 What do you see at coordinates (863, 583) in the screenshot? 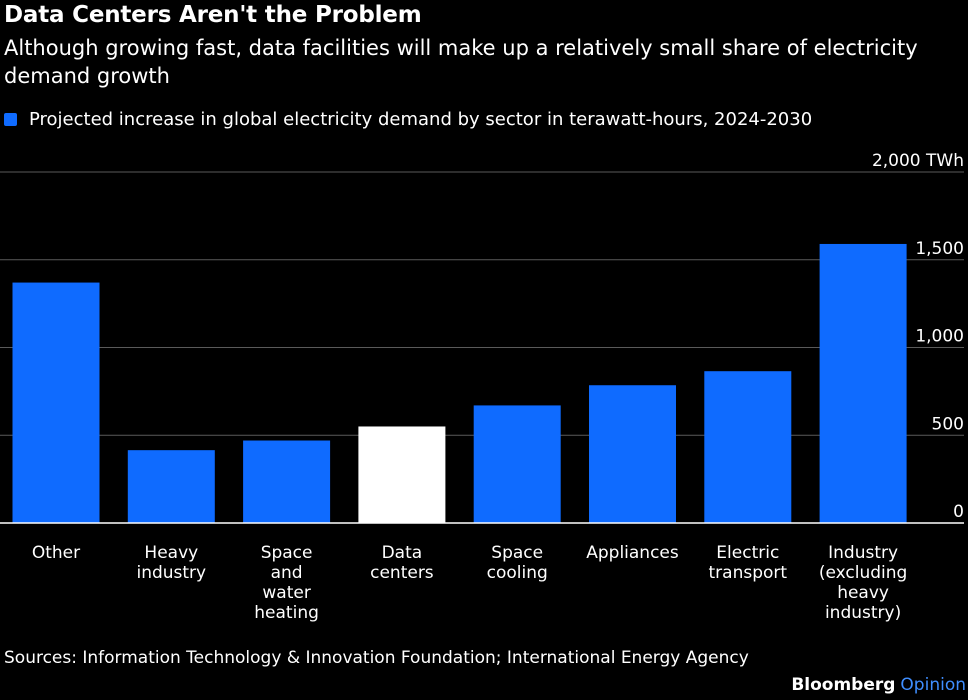
I see `x-tick-label: Industry (excluding heavy industry)` at bounding box center [863, 583].